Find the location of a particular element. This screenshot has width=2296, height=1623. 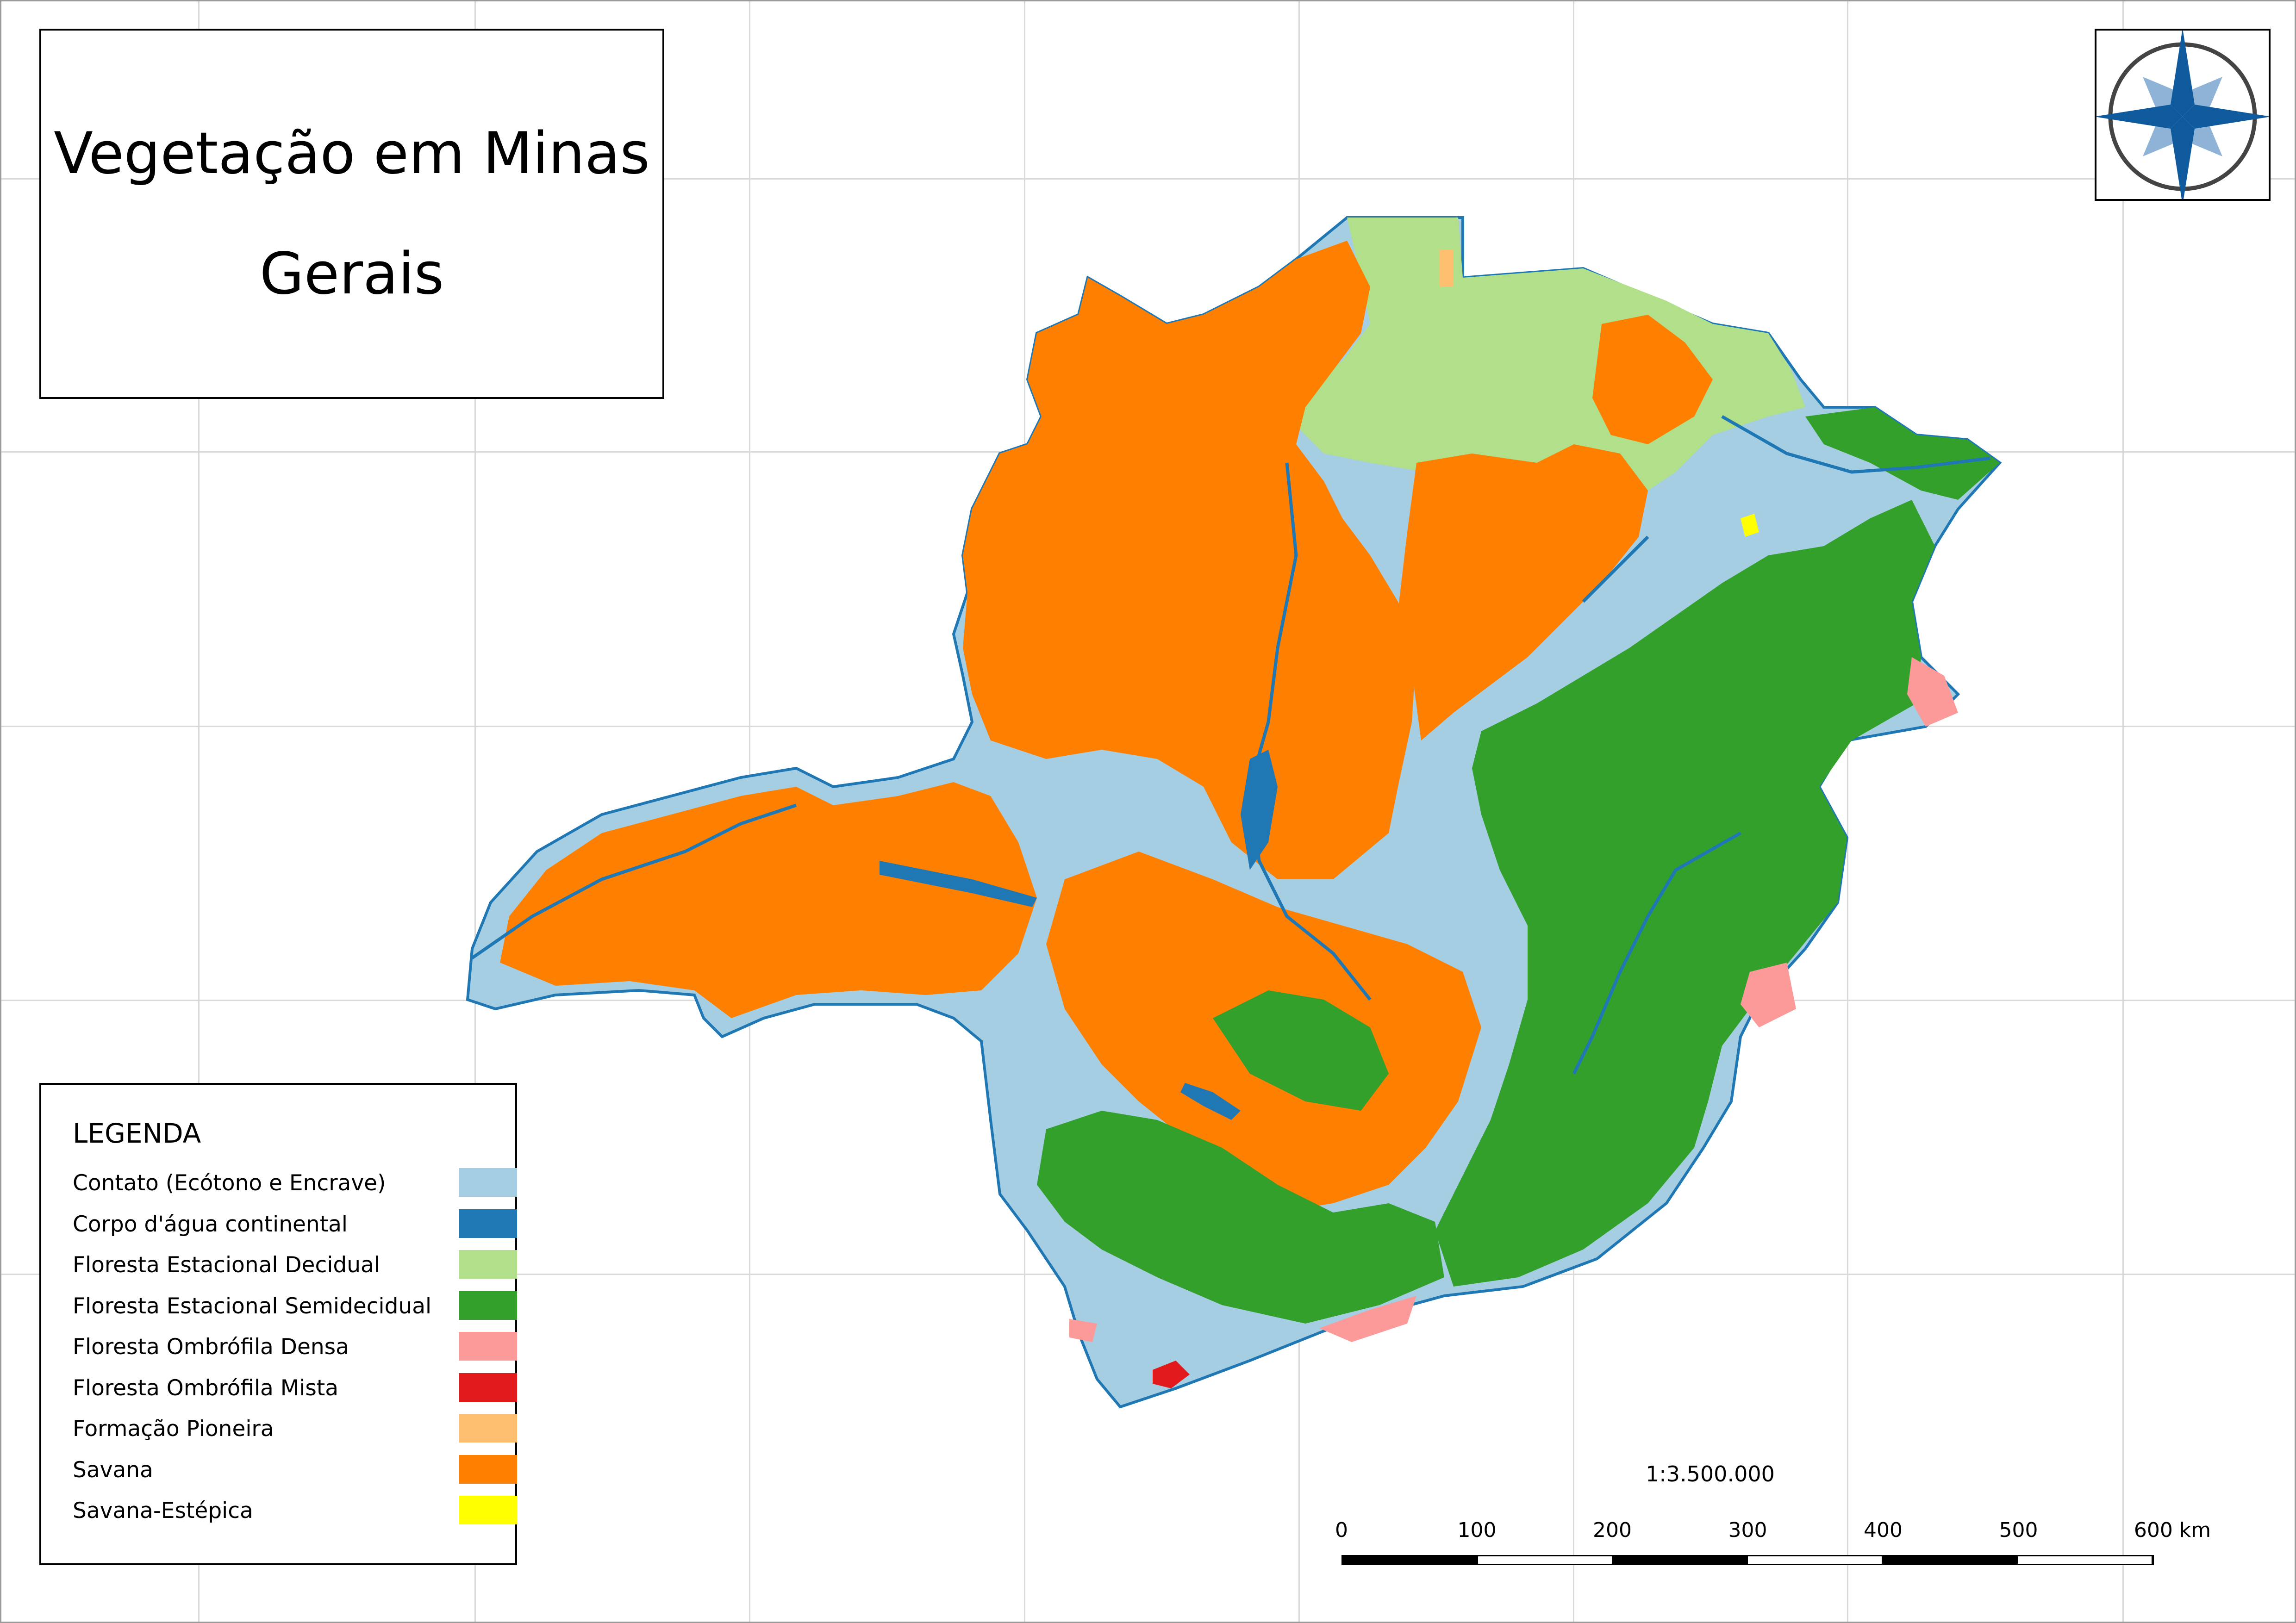

scale-tick-label: 400 is located at coordinates (1883, 1530).